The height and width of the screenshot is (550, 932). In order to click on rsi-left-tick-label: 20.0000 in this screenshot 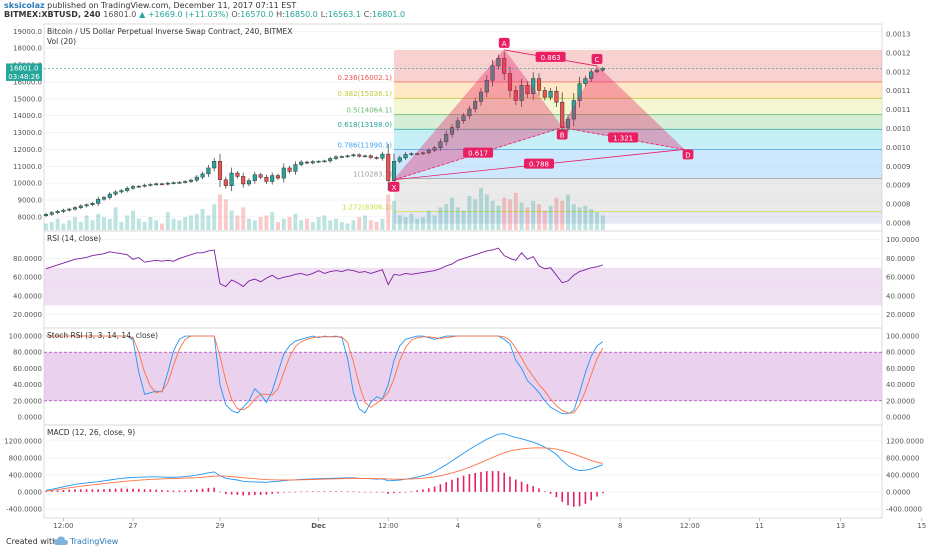, I will do `click(27, 315)`.